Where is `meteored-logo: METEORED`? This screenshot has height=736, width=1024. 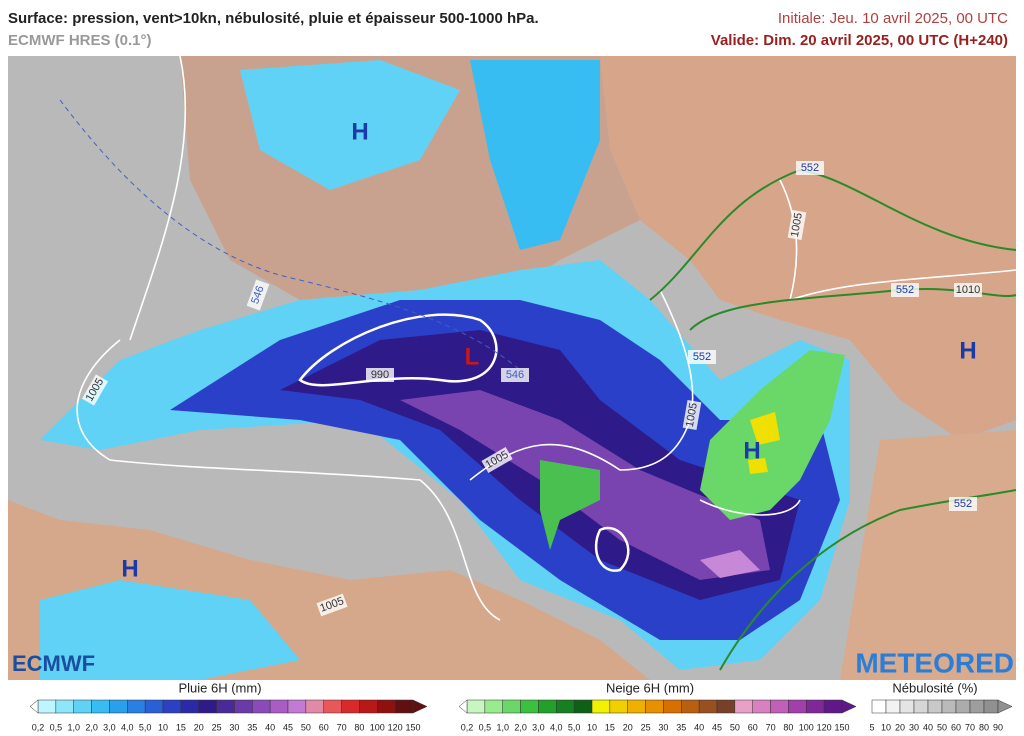 meteored-logo: METEORED is located at coordinates (934, 662).